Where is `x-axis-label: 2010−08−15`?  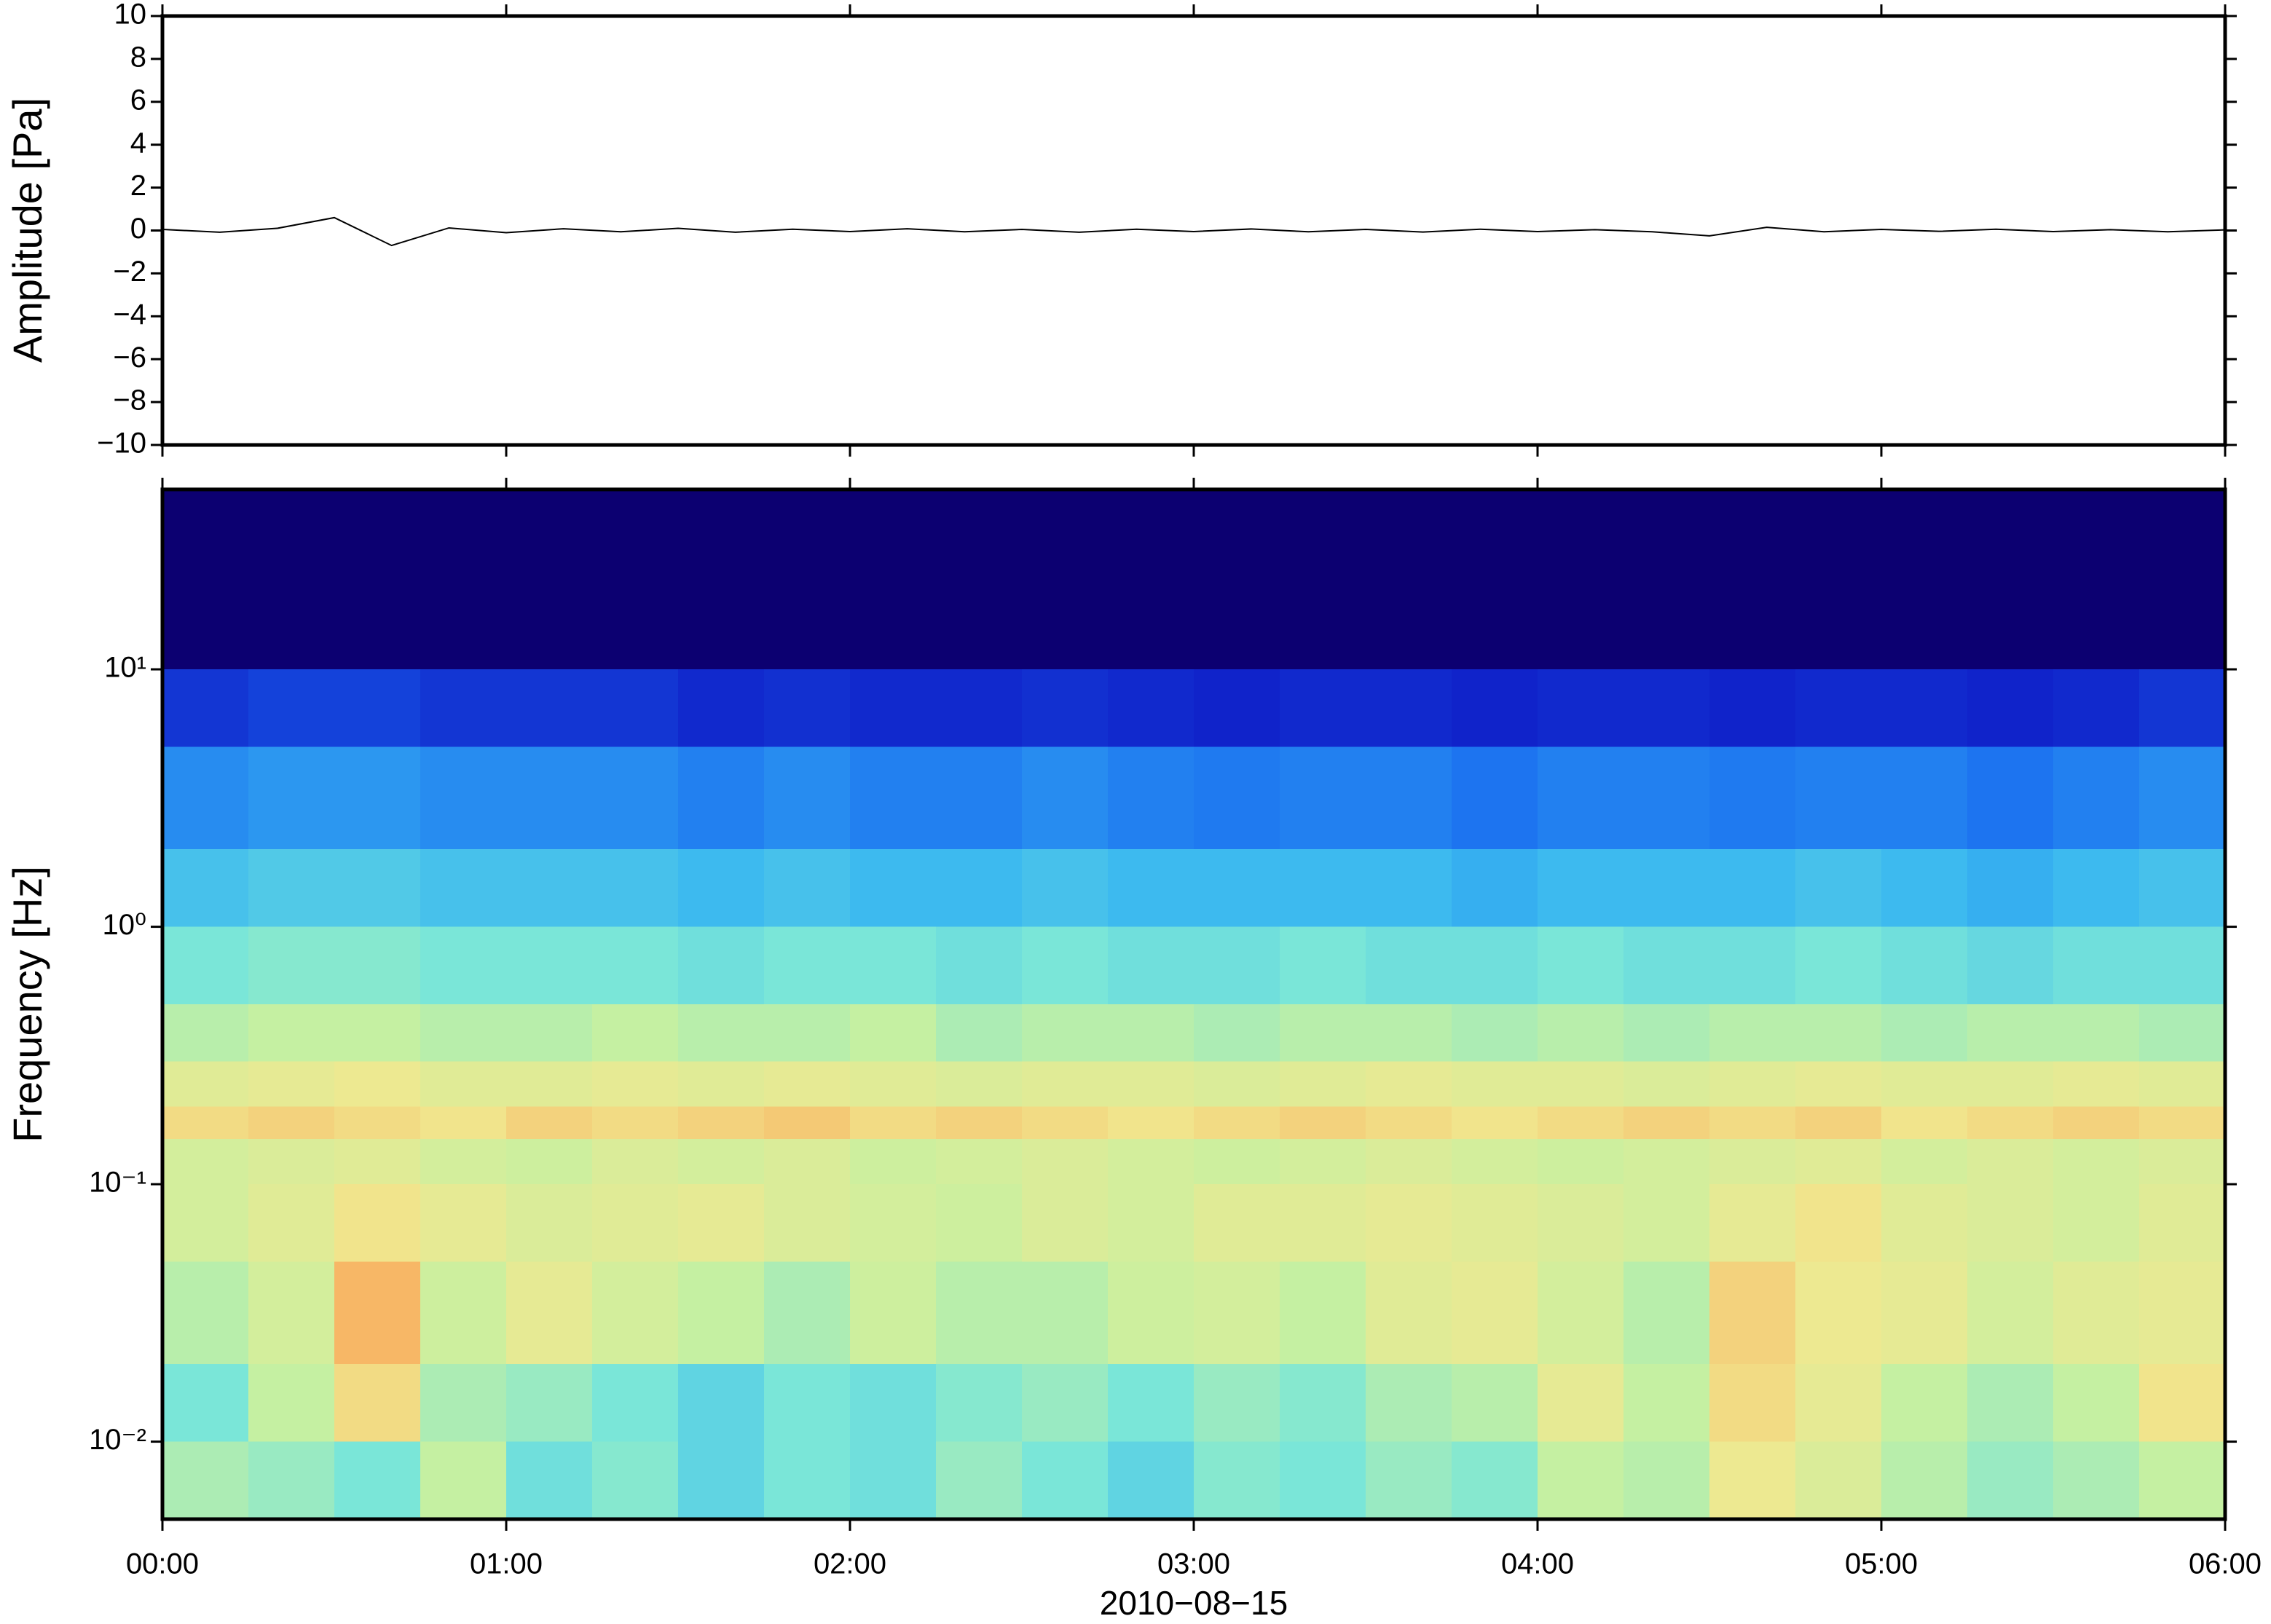 x-axis-label: 2010−08−15 is located at coordinates (1194, 1603).